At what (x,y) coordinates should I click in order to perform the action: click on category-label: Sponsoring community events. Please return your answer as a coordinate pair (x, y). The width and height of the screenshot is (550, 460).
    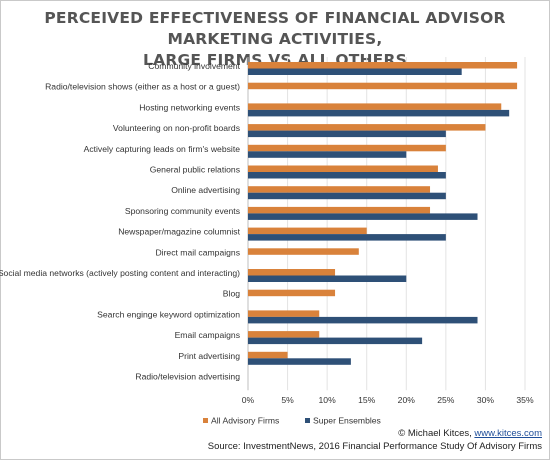
    Looking at the image, I should click on (182, 211).